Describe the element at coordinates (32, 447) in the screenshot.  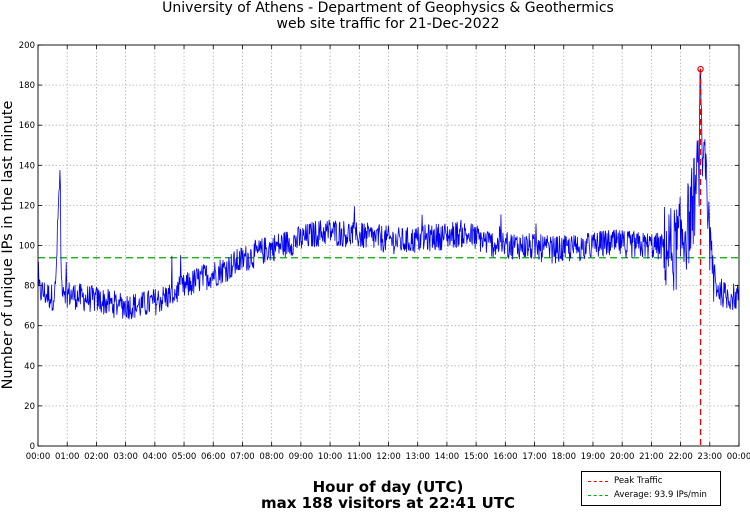
I see `y-tick-label: 0` at that location.